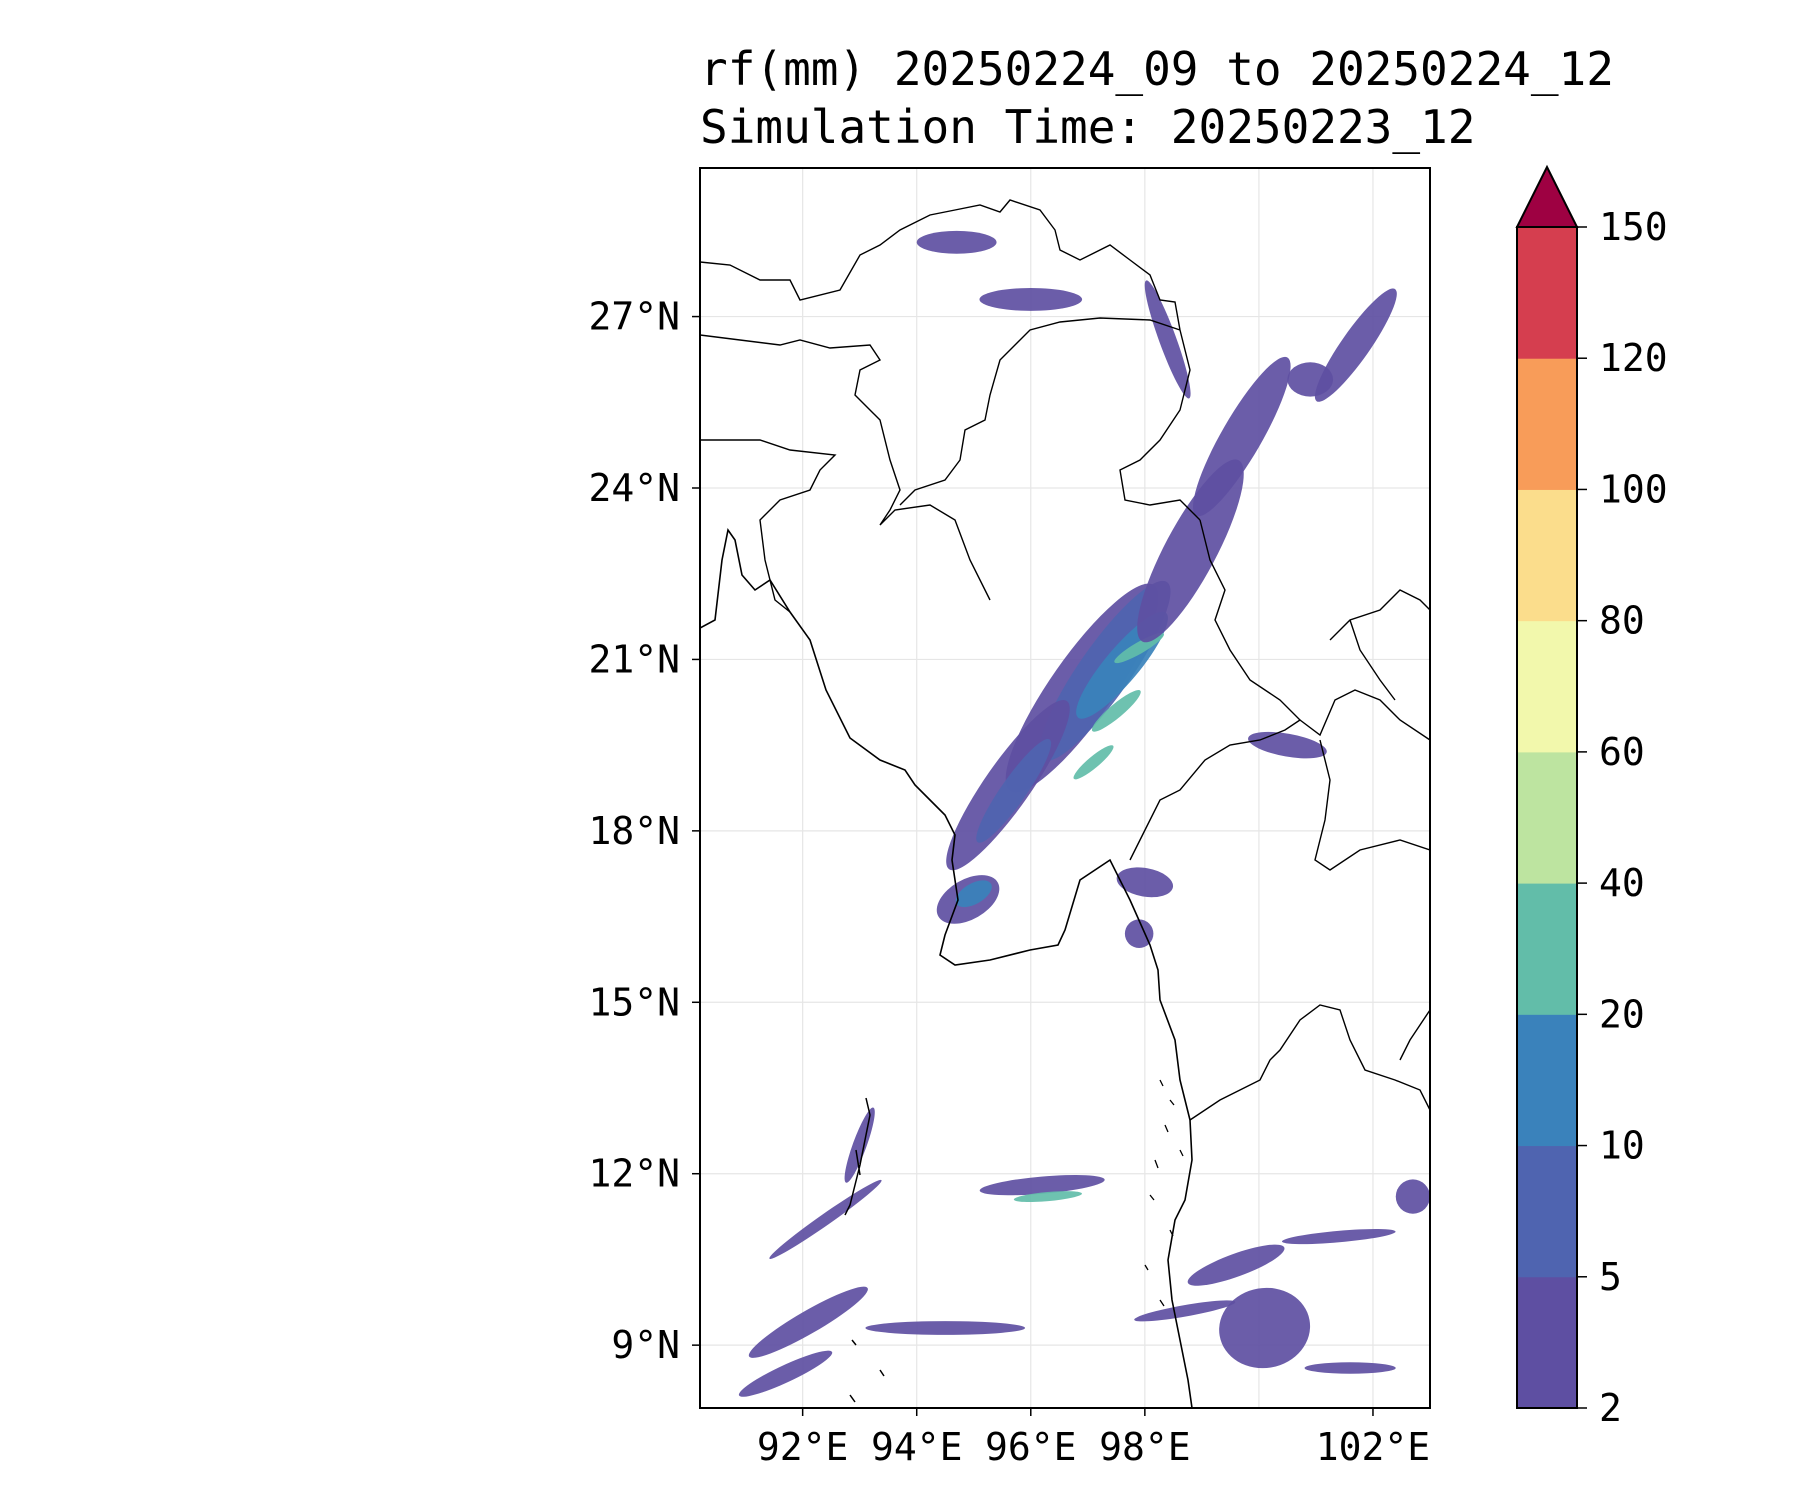 The width and height of the screenshot is (1800, 1500). What do you see at coordinates (1622, 1014) in the screenshot?
I see `colorbar-tick-label: 20` at bounding box center [1622, 1014].